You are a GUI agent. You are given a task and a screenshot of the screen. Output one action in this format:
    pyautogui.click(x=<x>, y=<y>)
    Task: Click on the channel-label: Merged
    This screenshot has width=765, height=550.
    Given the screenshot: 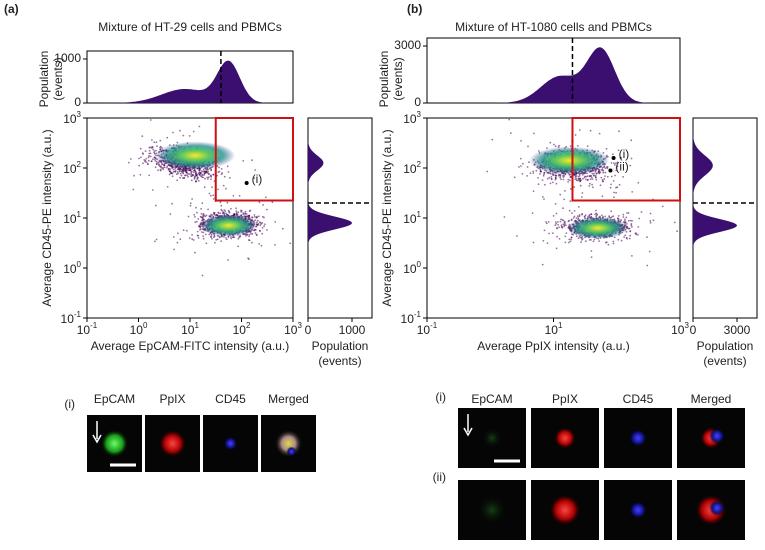 What is the action you would take?
    pyautogui.click(x=288, y=399)
    